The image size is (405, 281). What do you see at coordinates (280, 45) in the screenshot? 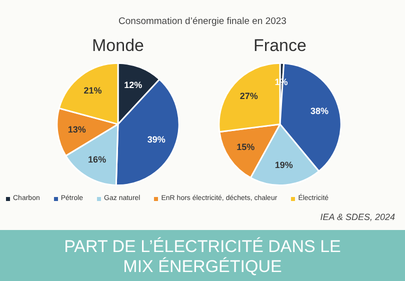
I see `chart-title: France` at bounding box center [280, 45].